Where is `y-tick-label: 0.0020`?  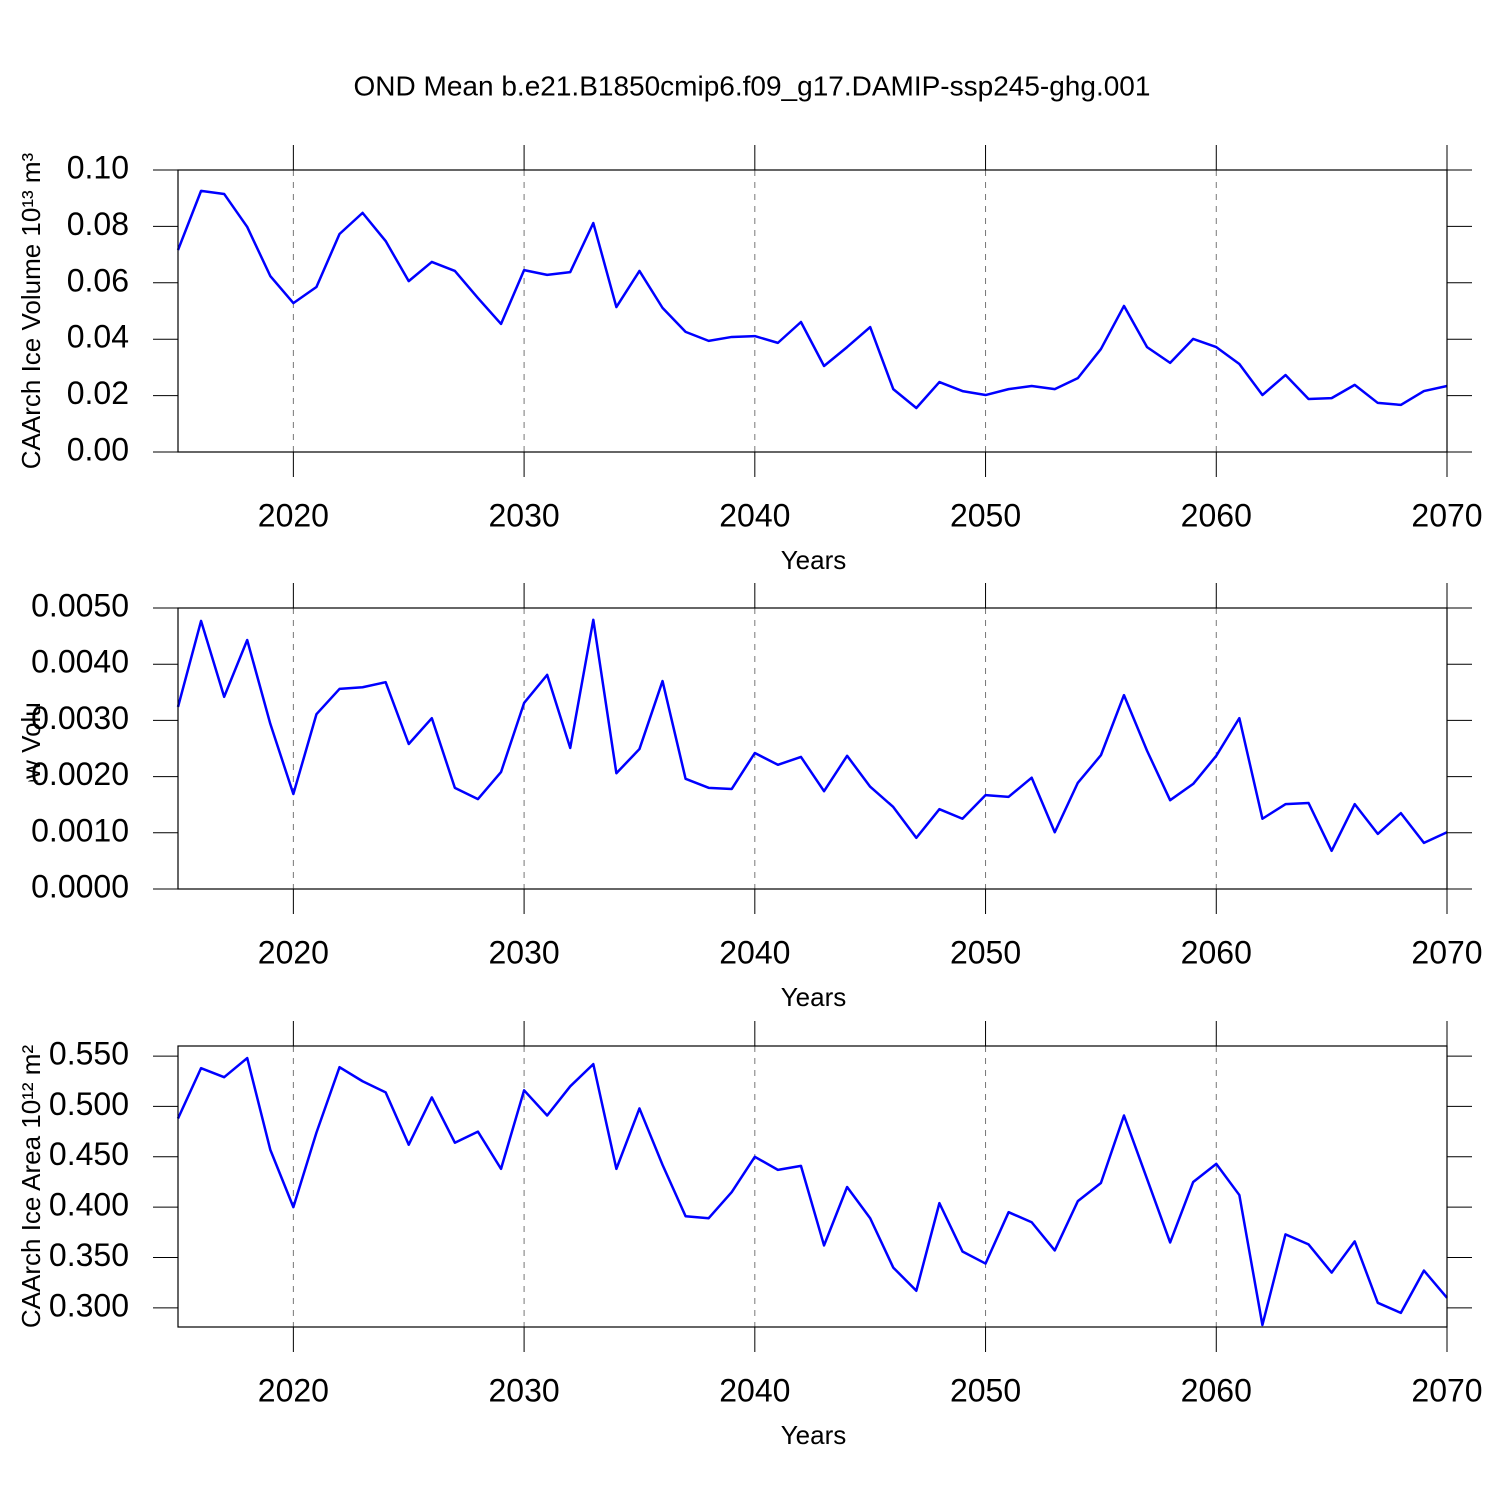
y-tick-label: 0.0020 is located at coordinates (80, 774).